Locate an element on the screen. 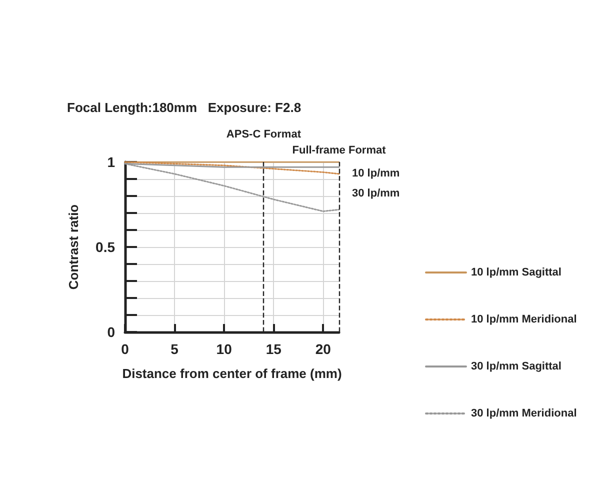 The width and height of the screenshot is (612, 500). y-axis-title: Contrast ratio is located at coordinates (73, 247).